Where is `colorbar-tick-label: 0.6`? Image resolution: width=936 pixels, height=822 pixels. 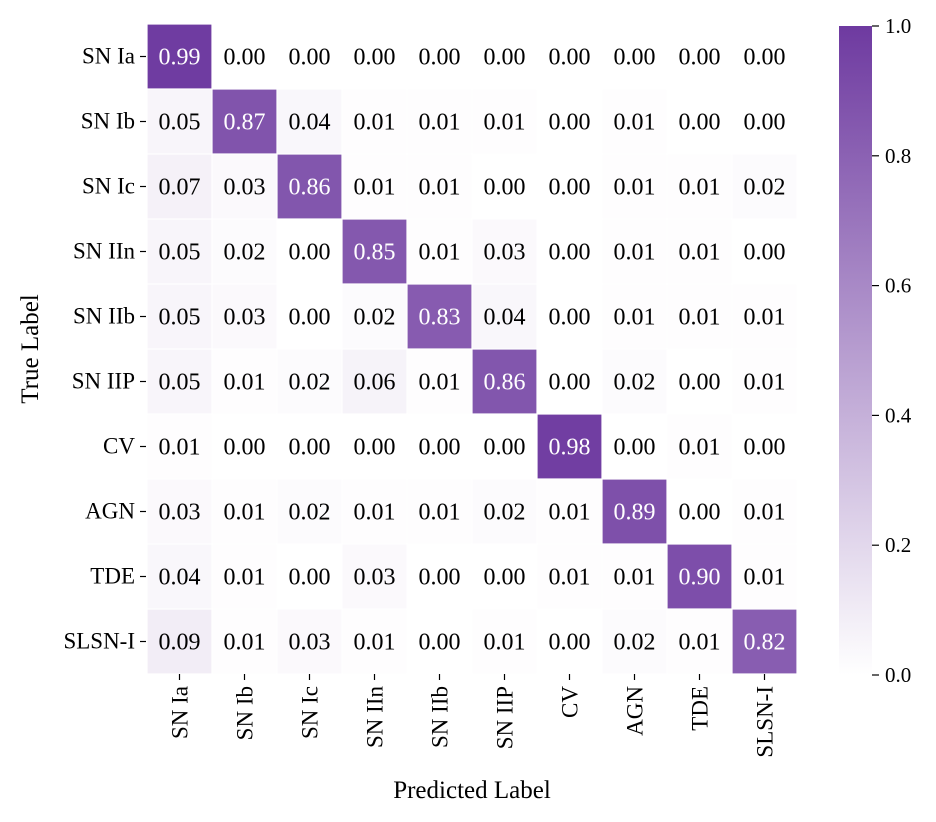
colorbar-tick-label: 0.6 is located at coordinates (898, 286).